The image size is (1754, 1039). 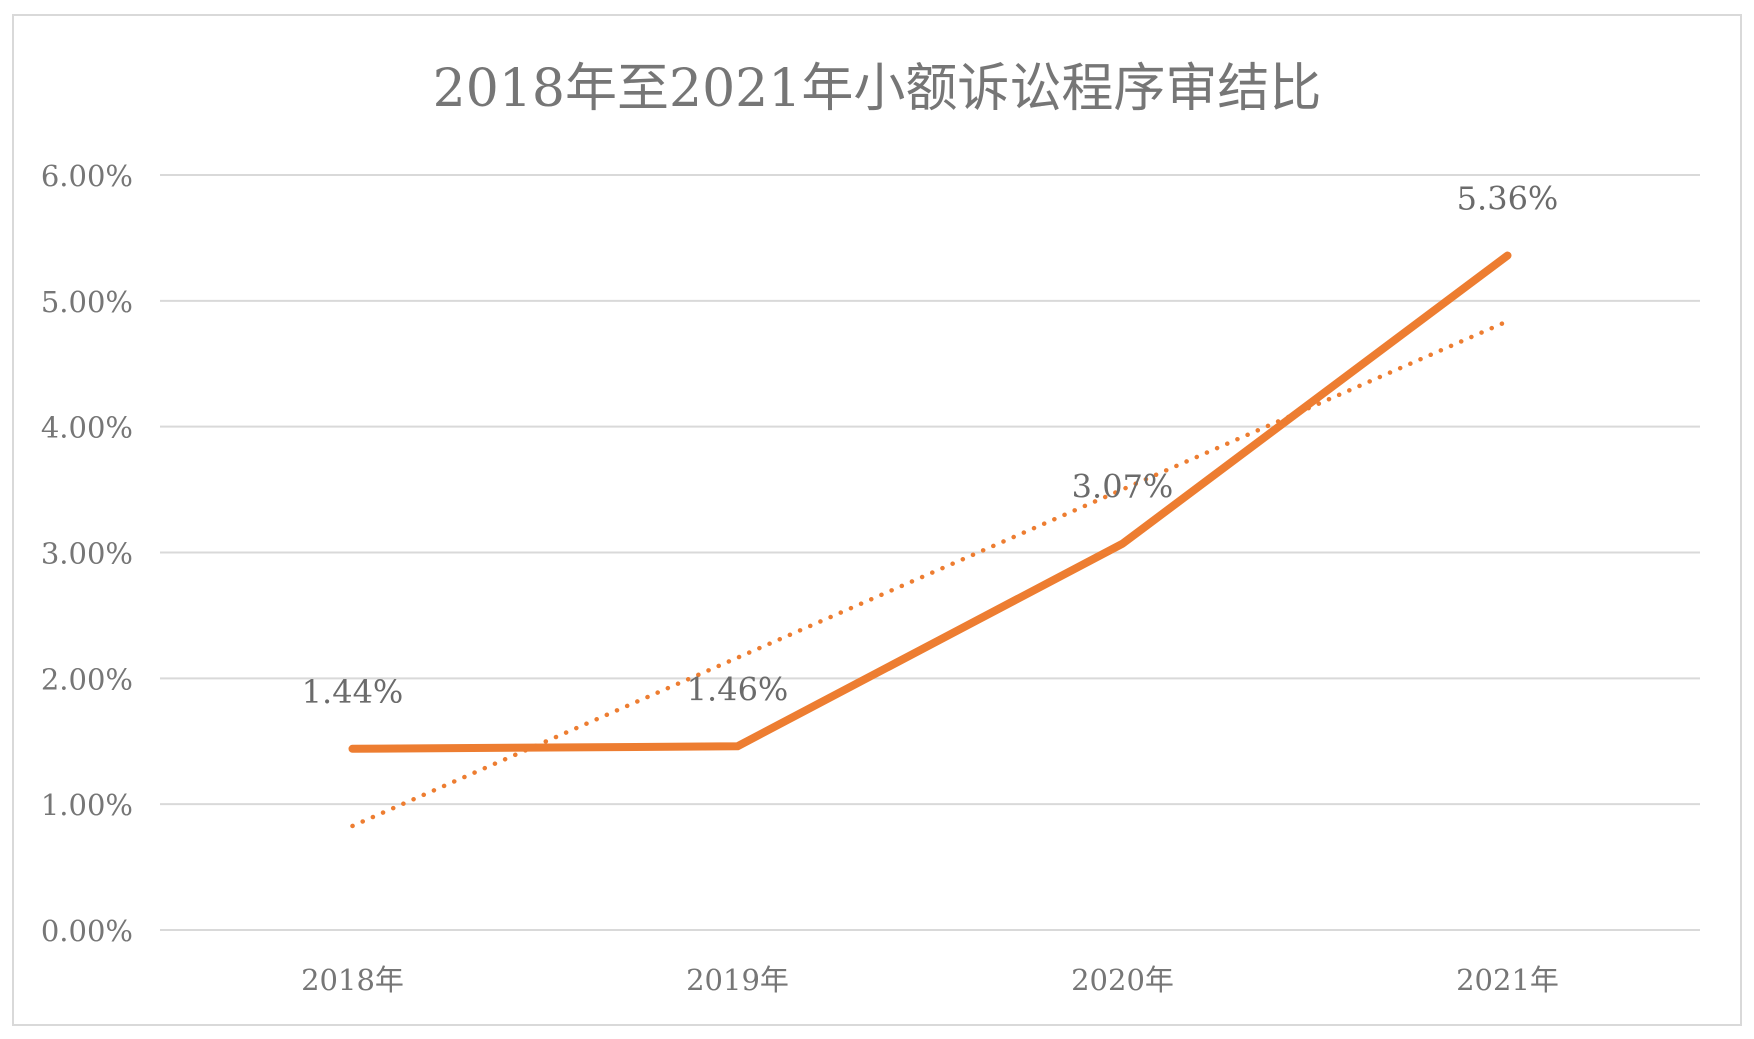 I want to click on y-tick-label: 0.00%, so click(x=87, y=931).